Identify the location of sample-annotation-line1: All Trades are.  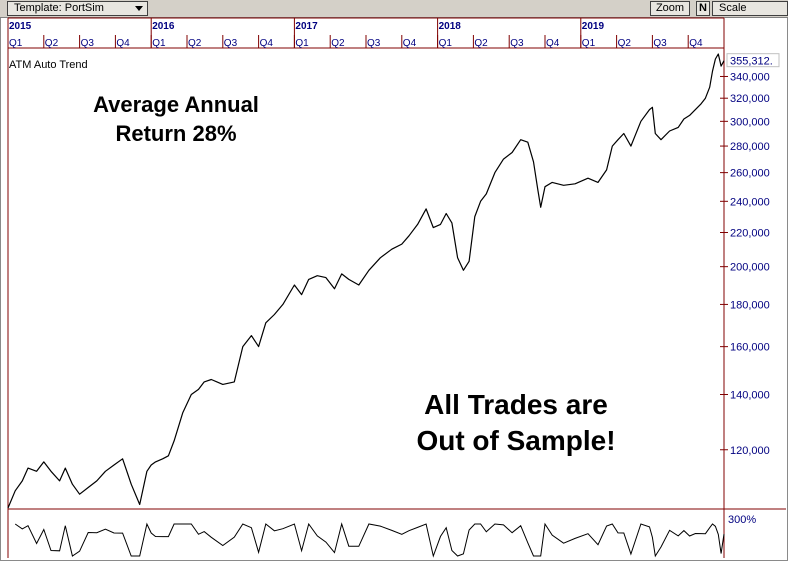
(516, 404).